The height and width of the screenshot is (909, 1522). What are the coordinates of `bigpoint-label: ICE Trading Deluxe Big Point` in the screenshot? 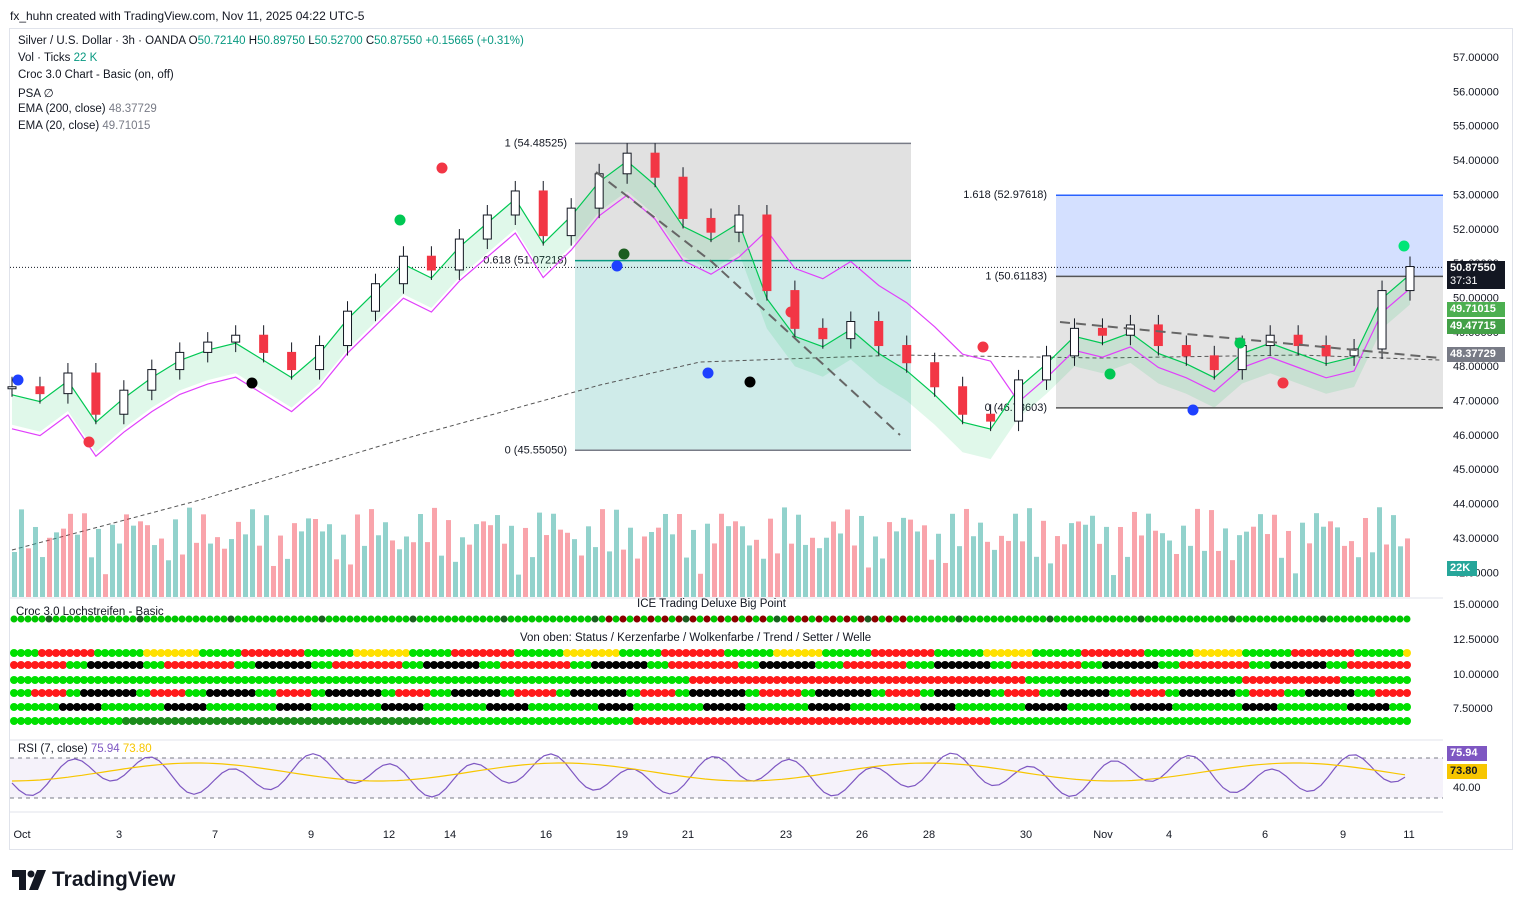 It's located at (711, 604).